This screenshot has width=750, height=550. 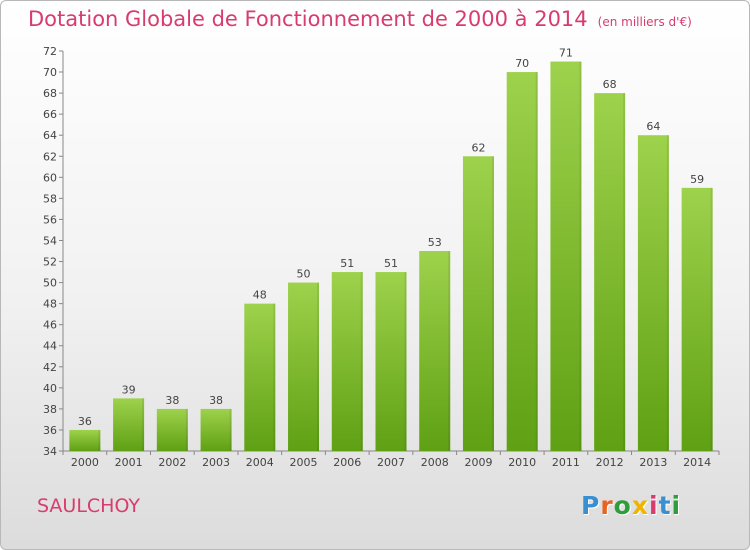 I want to click on logo-letter: x, so click(x=640, y=505).